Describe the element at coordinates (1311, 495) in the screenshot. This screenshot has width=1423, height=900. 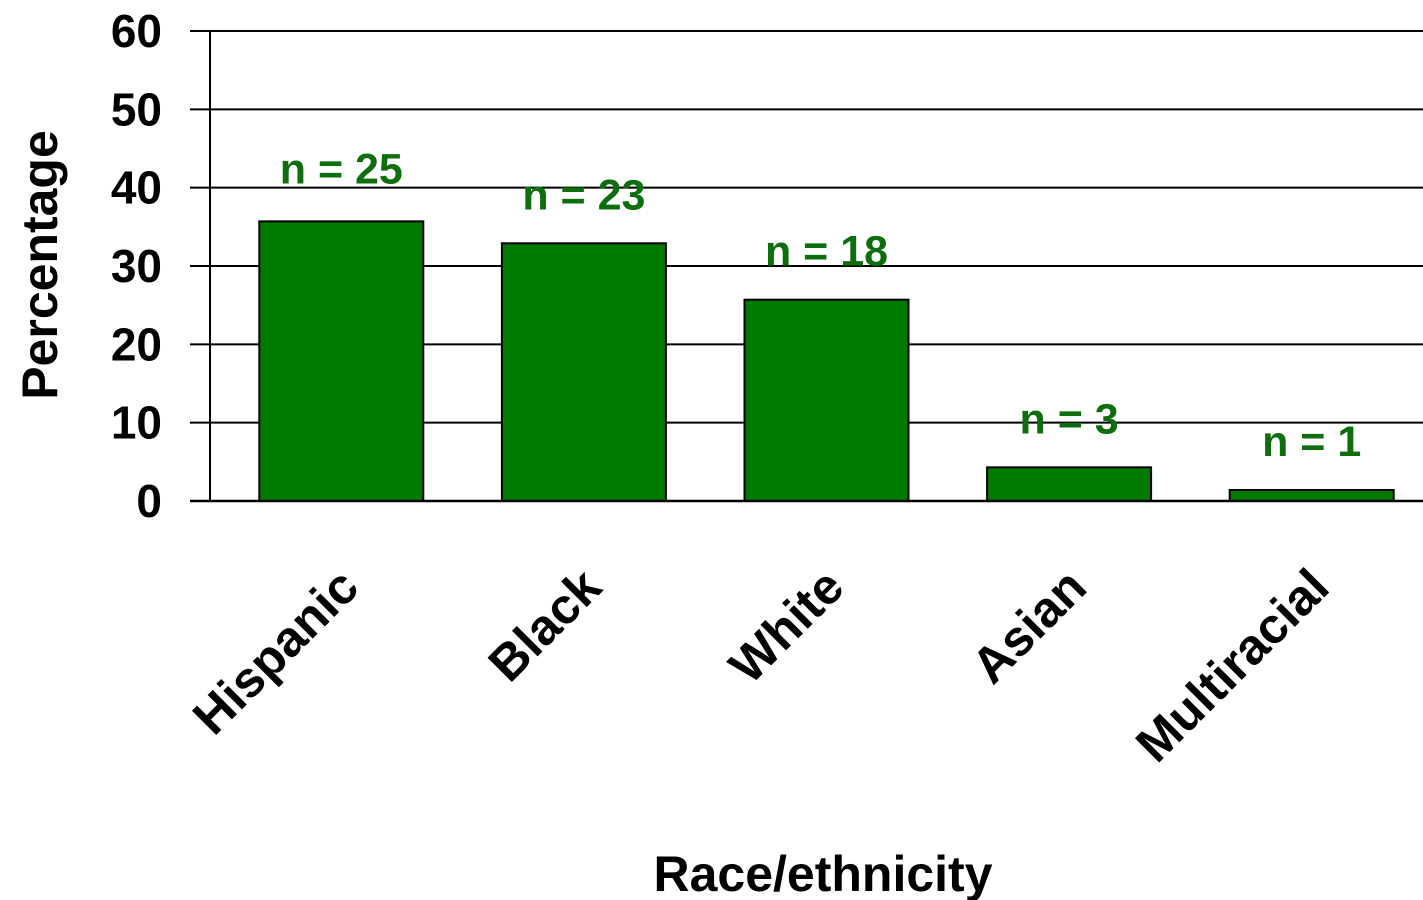
I see `bar-multiracial` at that location.